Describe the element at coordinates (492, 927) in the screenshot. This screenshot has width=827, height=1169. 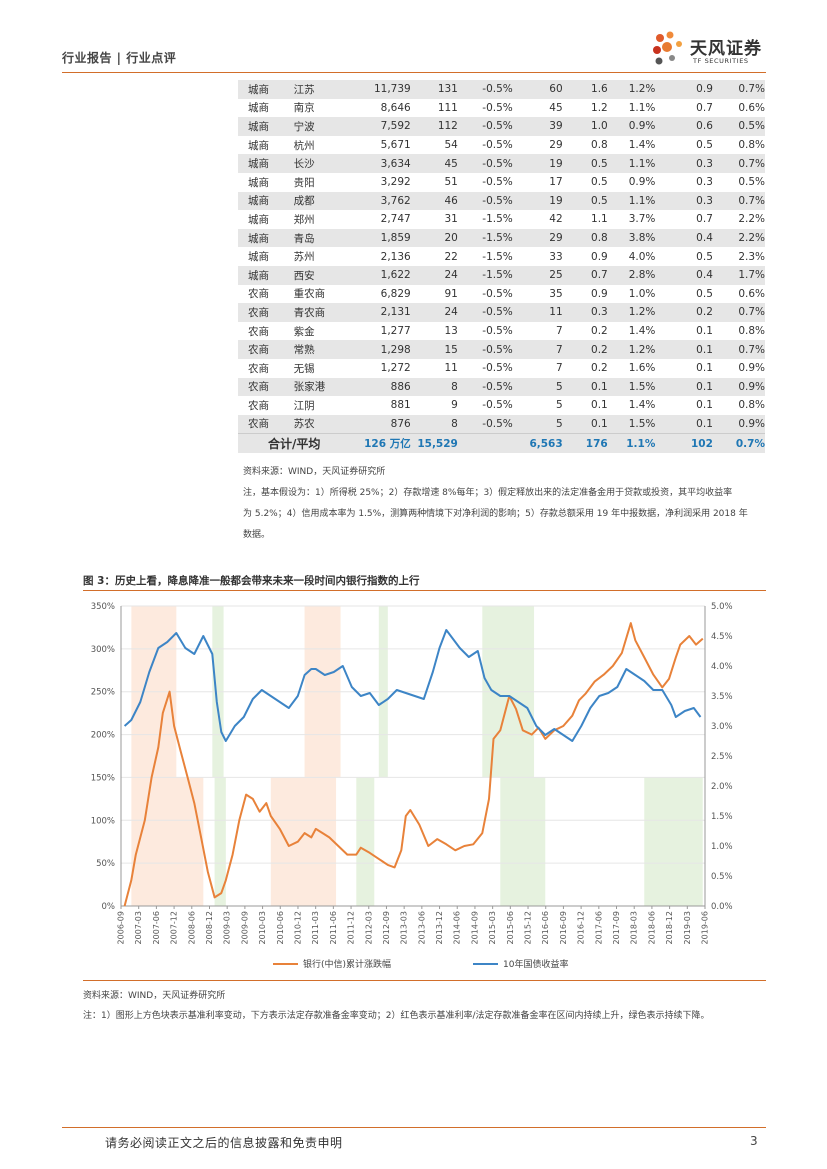
I see `x-tick-label: 2015-03` at that location.